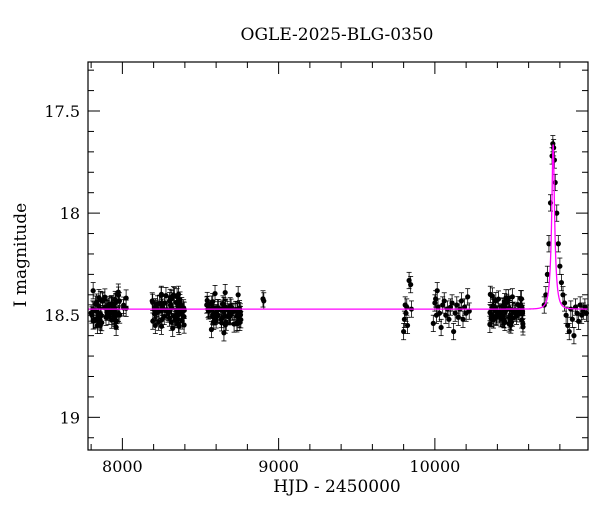  Describe the element at coordinates (122, 466) in the screenshot. I see `x-tick-label: 8000` at that location.